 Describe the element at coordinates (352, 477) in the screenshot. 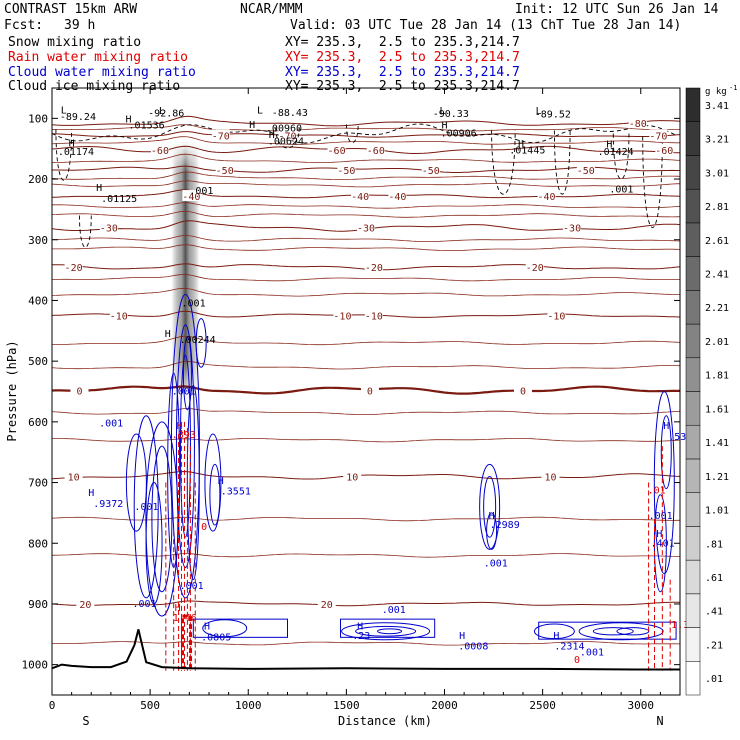

I see `temperature-label: 10` at that location.